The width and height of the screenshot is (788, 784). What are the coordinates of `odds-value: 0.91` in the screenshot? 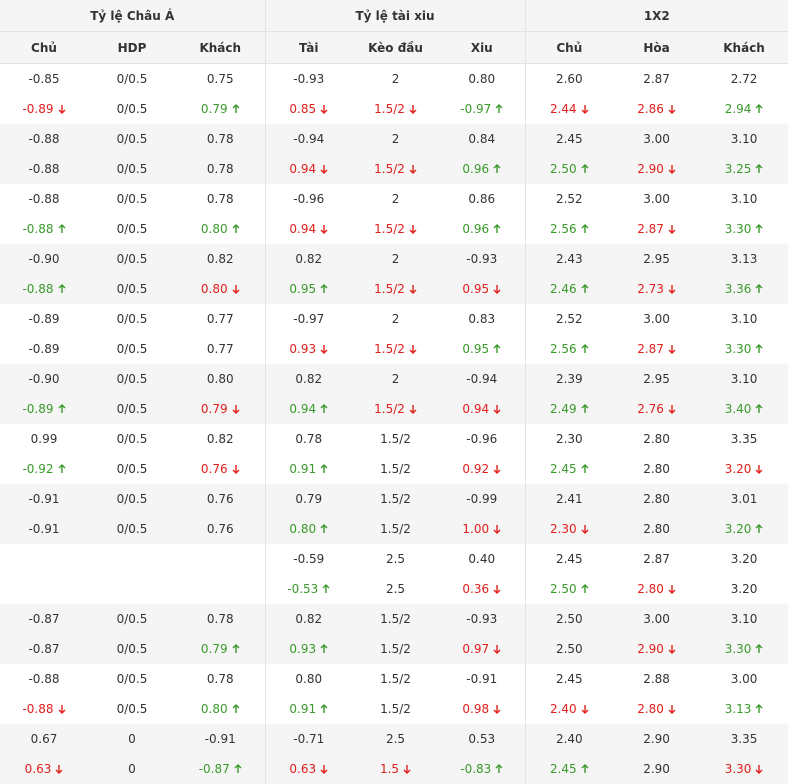 It's located at (303, 469).